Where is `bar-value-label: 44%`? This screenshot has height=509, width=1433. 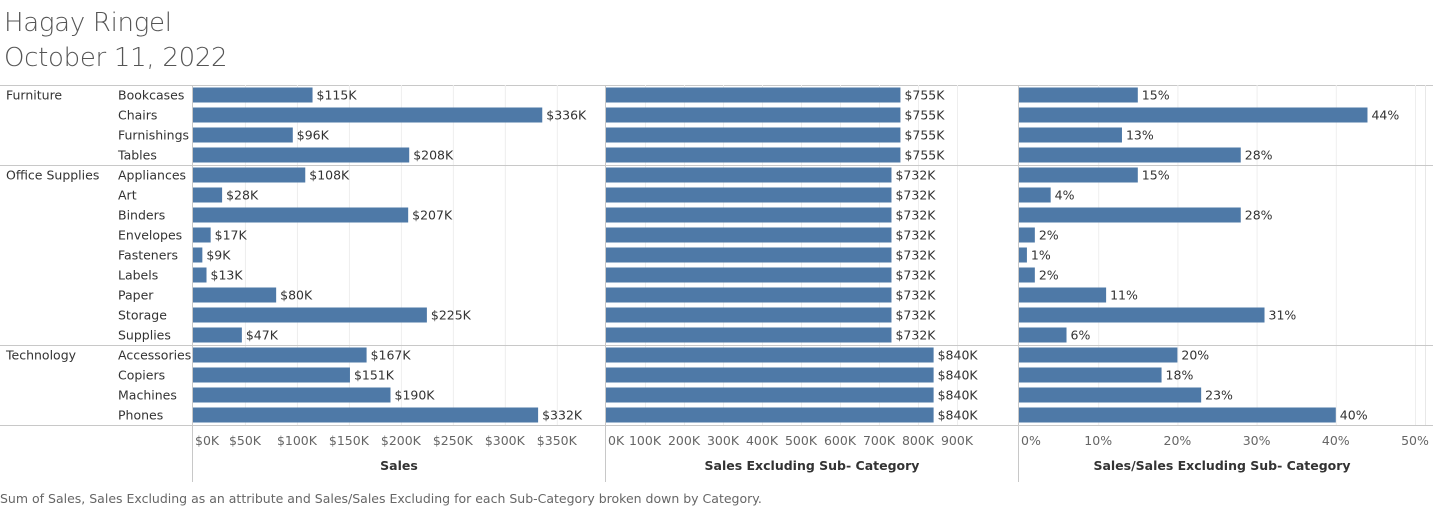 bar-value-label: 44% is located at coordinates (1385, 115).